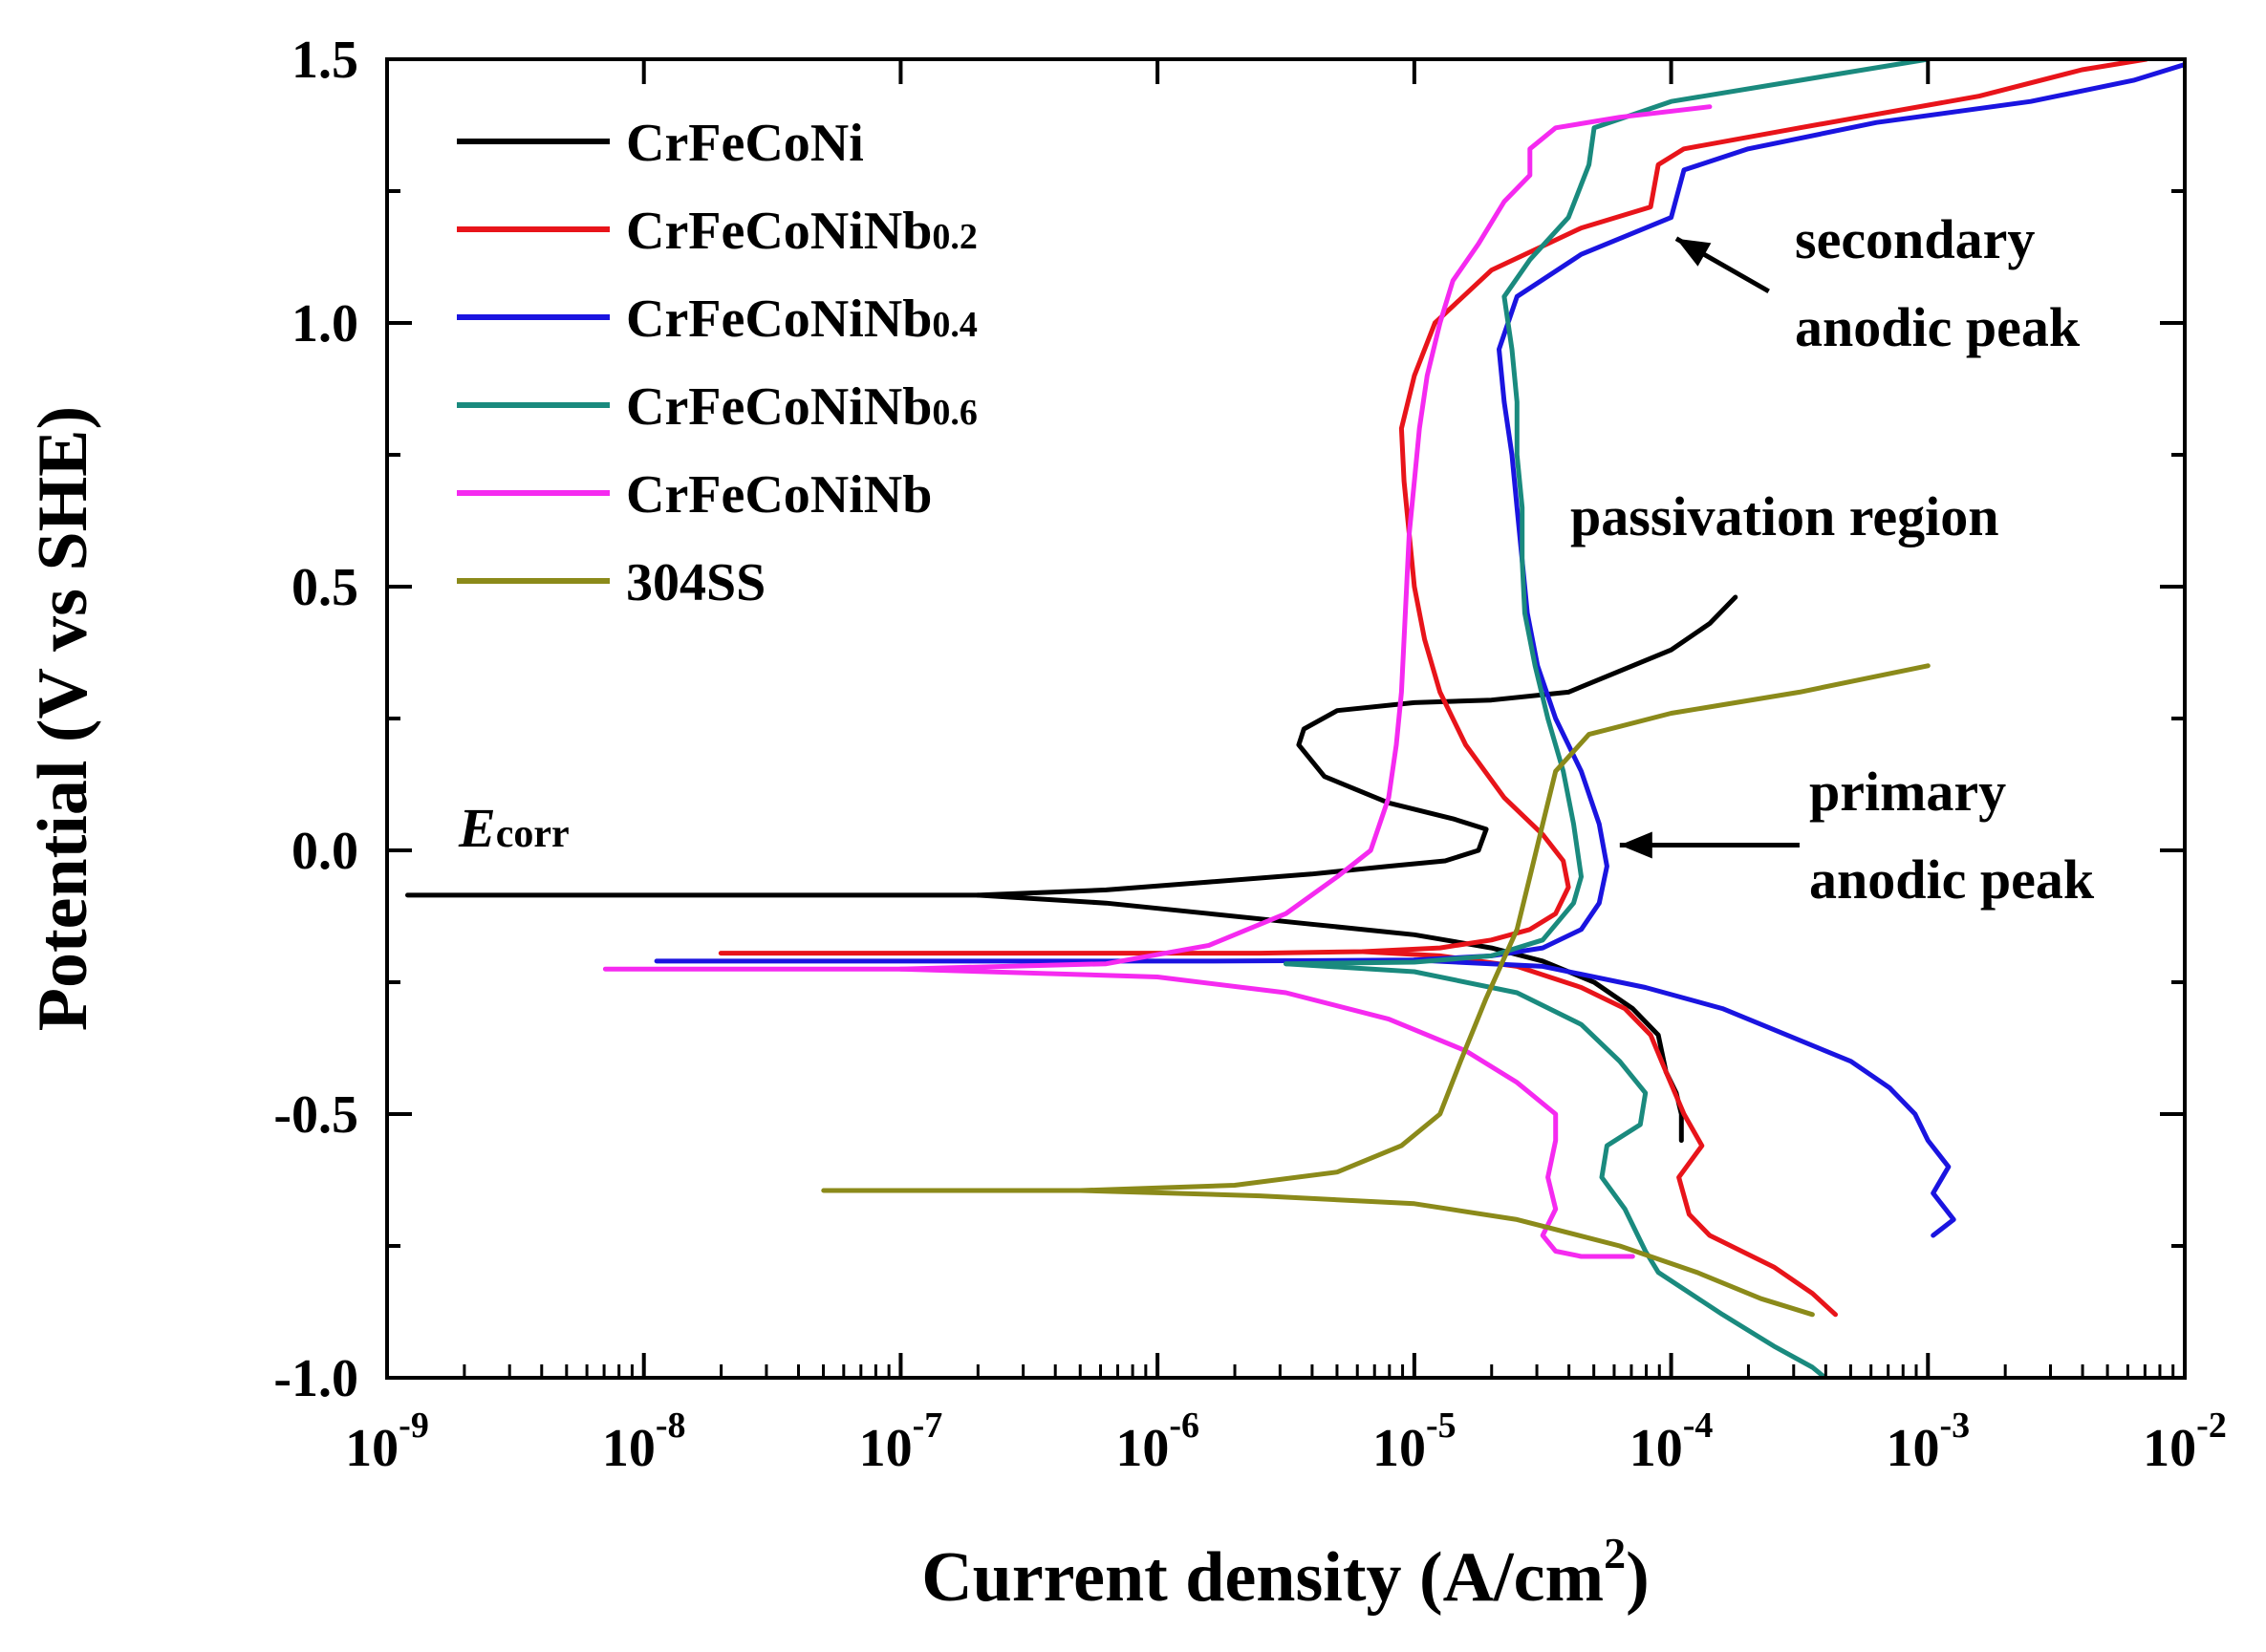 The height and width of the screenshot is (1652, 2266). Describe the element at coordinates (514, 828) in the screenshot. I see `ecorr-label: Ecorr` at that location.